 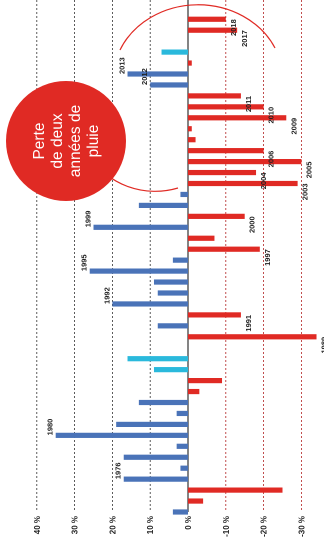 What do you see at coordinates (188, 523) in the screenshot?
I see `x-tick-label: 0 %` at bounding box center [188, 523].